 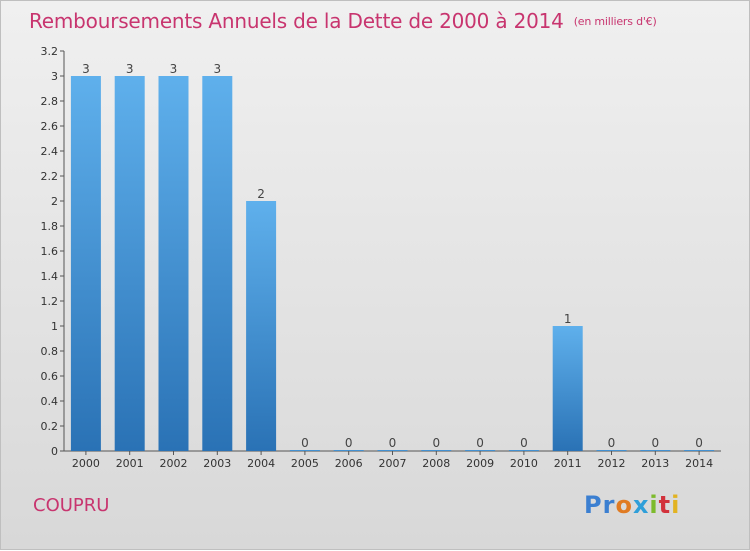 What do you see at coordinates (699, 463) in the screenshot?
I see `x-tick-label: 2014` at bounding box center [699, 463].